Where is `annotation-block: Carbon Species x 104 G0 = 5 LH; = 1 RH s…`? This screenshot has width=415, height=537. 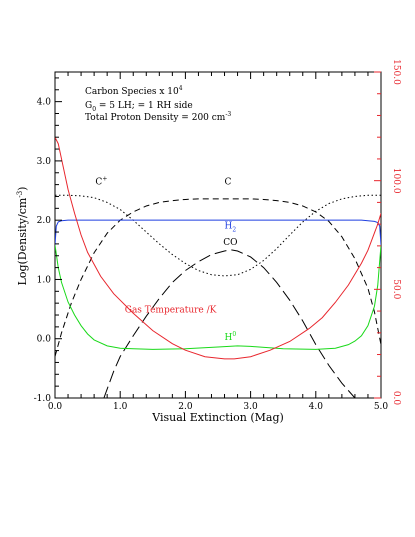
annotation-block: Carbon Species x 104 G0 = 5 LH; = 1 RH s… is located at coordinates (158, 104).